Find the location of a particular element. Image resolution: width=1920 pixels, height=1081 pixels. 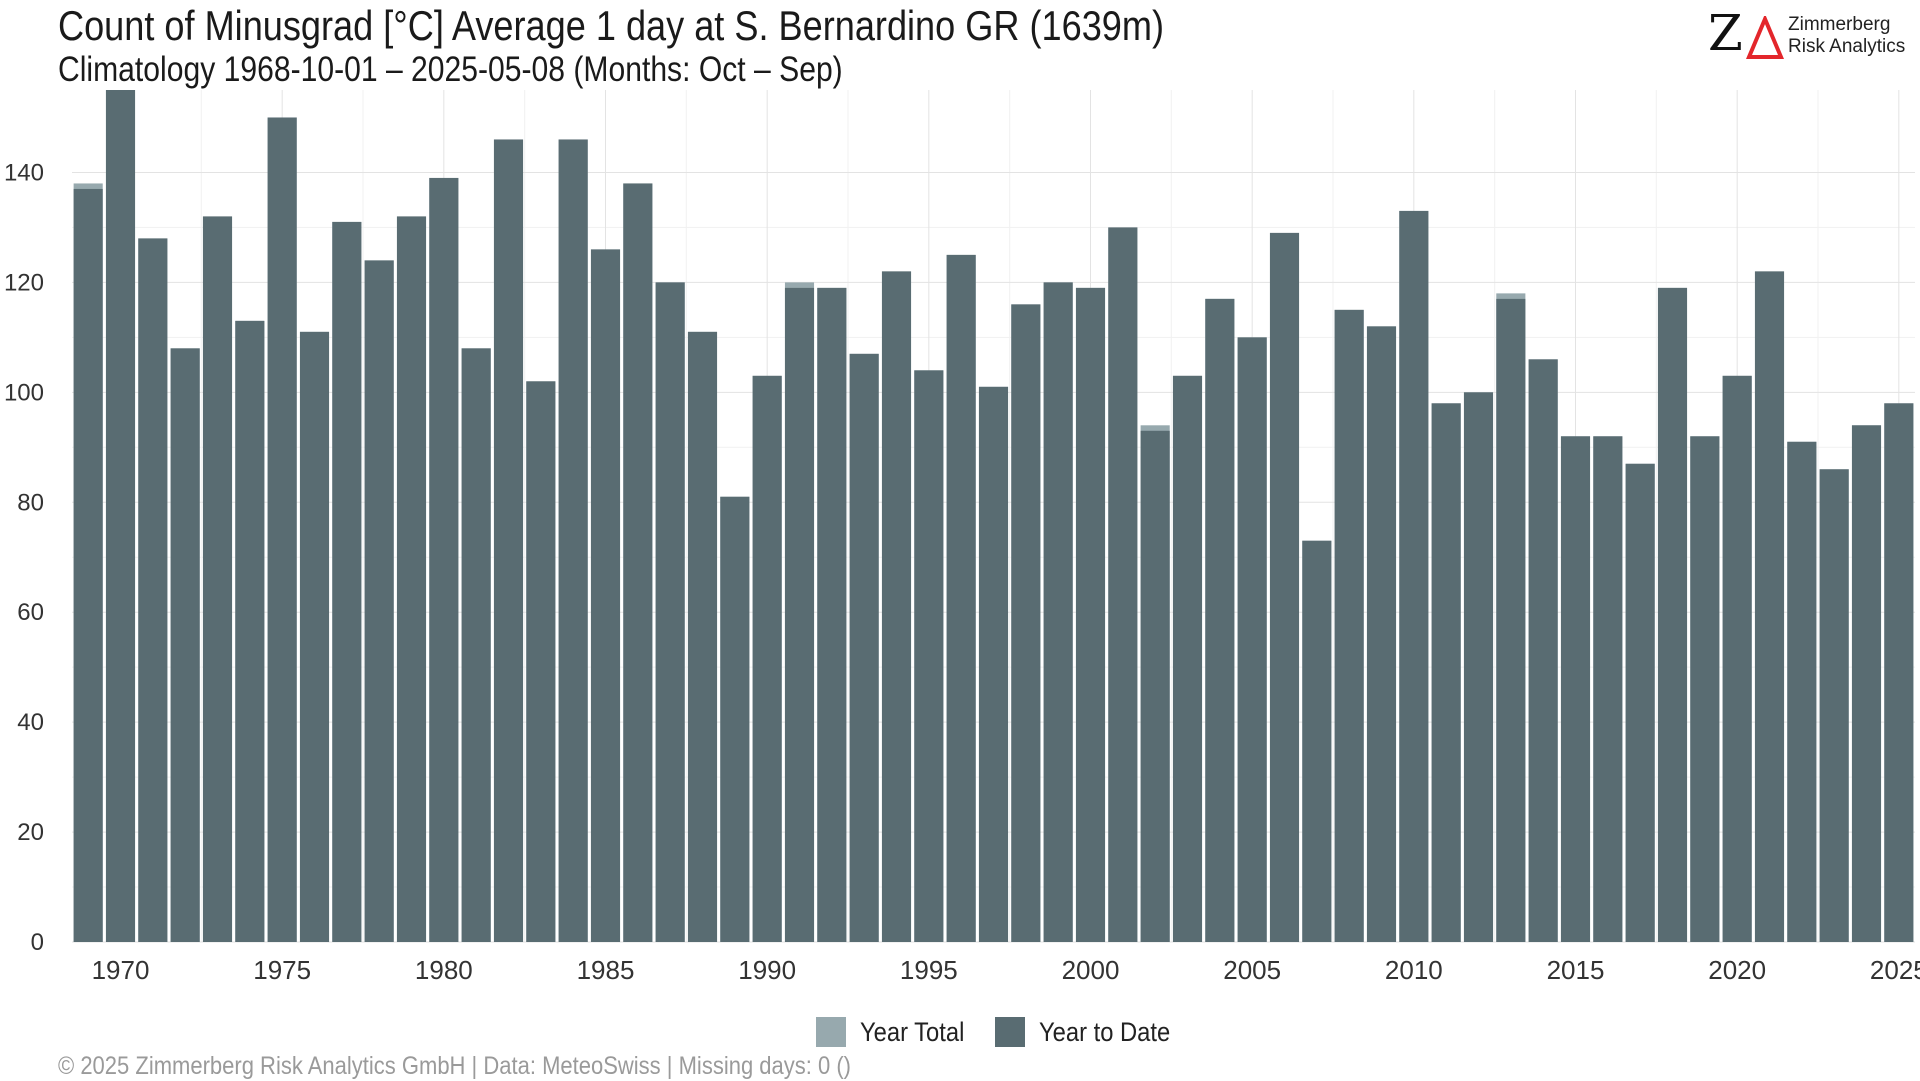

legend-item-year-to-date: Year to Date is located at coordinates (1094, 1032).